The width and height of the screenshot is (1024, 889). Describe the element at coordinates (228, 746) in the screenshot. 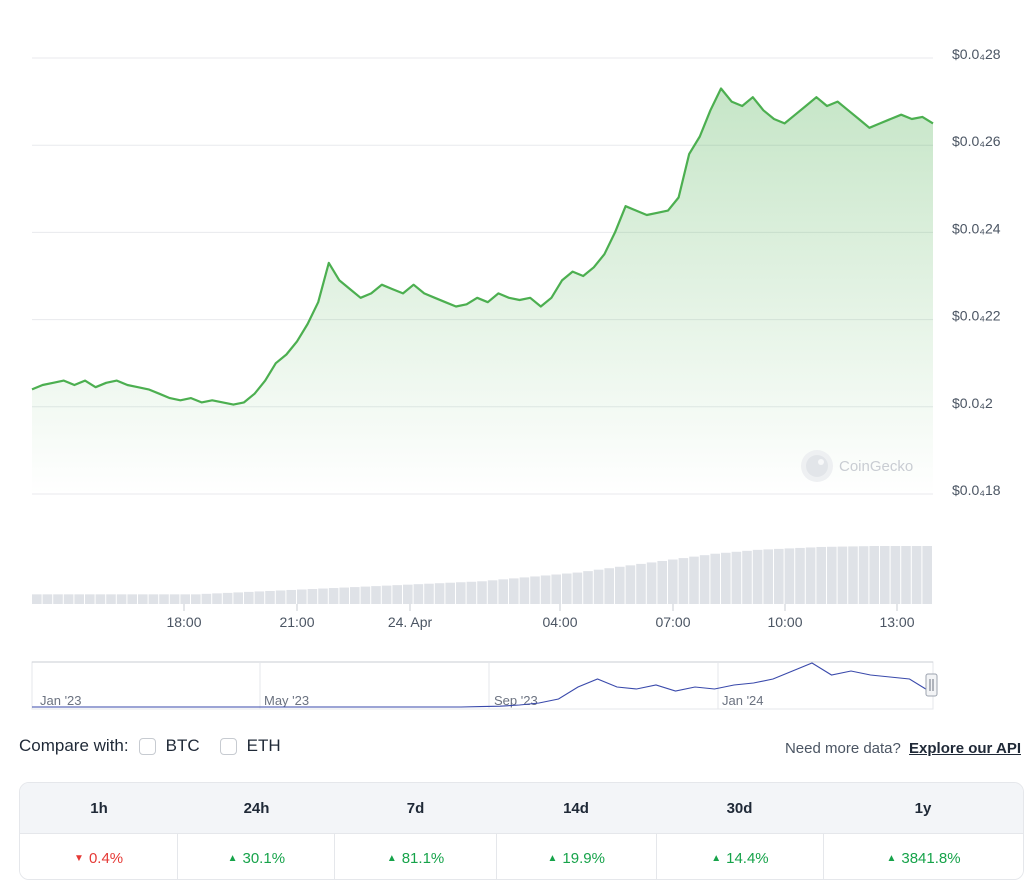

I see `eth-checkbox` at that location.